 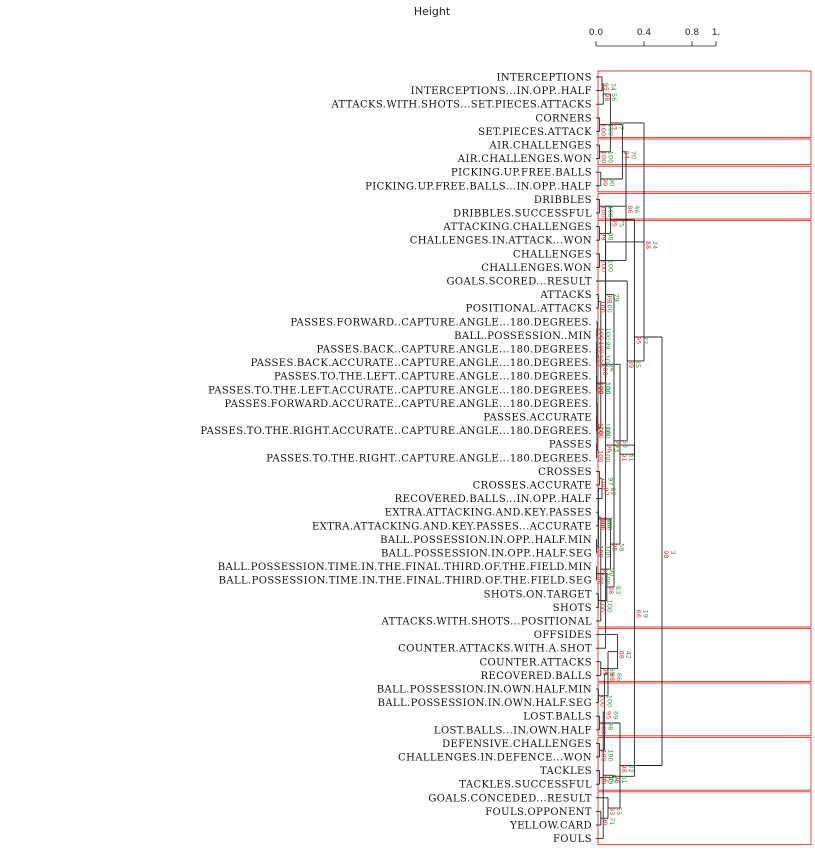 I want to click on leaf-label: INTERCEPTIONS, so click(x=545, y=78).